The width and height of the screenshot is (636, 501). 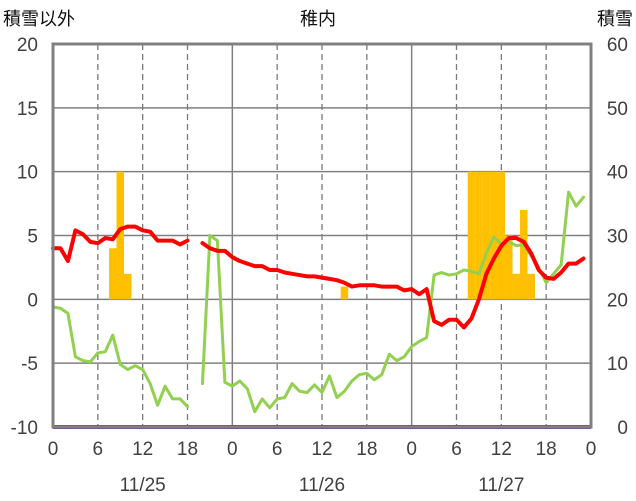 What do you see at coordinates (32, 237) in the screenshot?
I see `left-y-tick: 5` at bounding box center [32, 237].